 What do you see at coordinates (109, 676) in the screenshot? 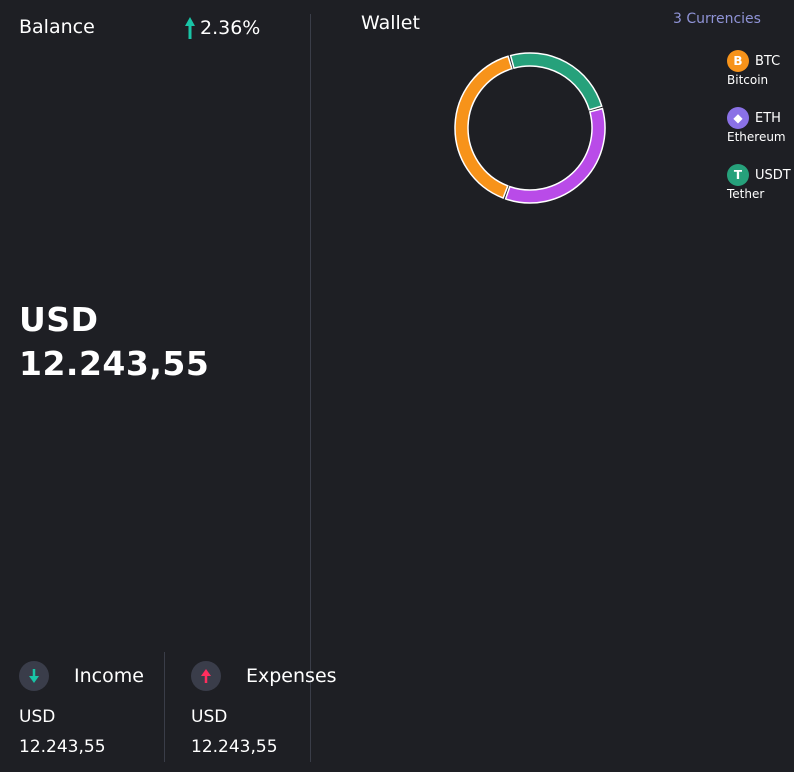
I see `income-label: Income` at bounding box center [109, 676].